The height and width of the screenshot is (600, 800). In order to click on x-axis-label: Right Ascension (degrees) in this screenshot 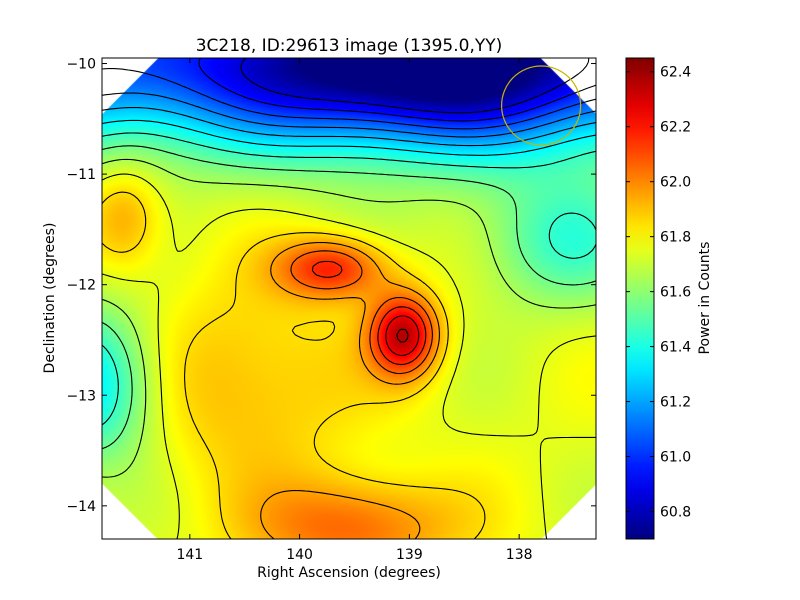, I will do `click(349, 573)`.